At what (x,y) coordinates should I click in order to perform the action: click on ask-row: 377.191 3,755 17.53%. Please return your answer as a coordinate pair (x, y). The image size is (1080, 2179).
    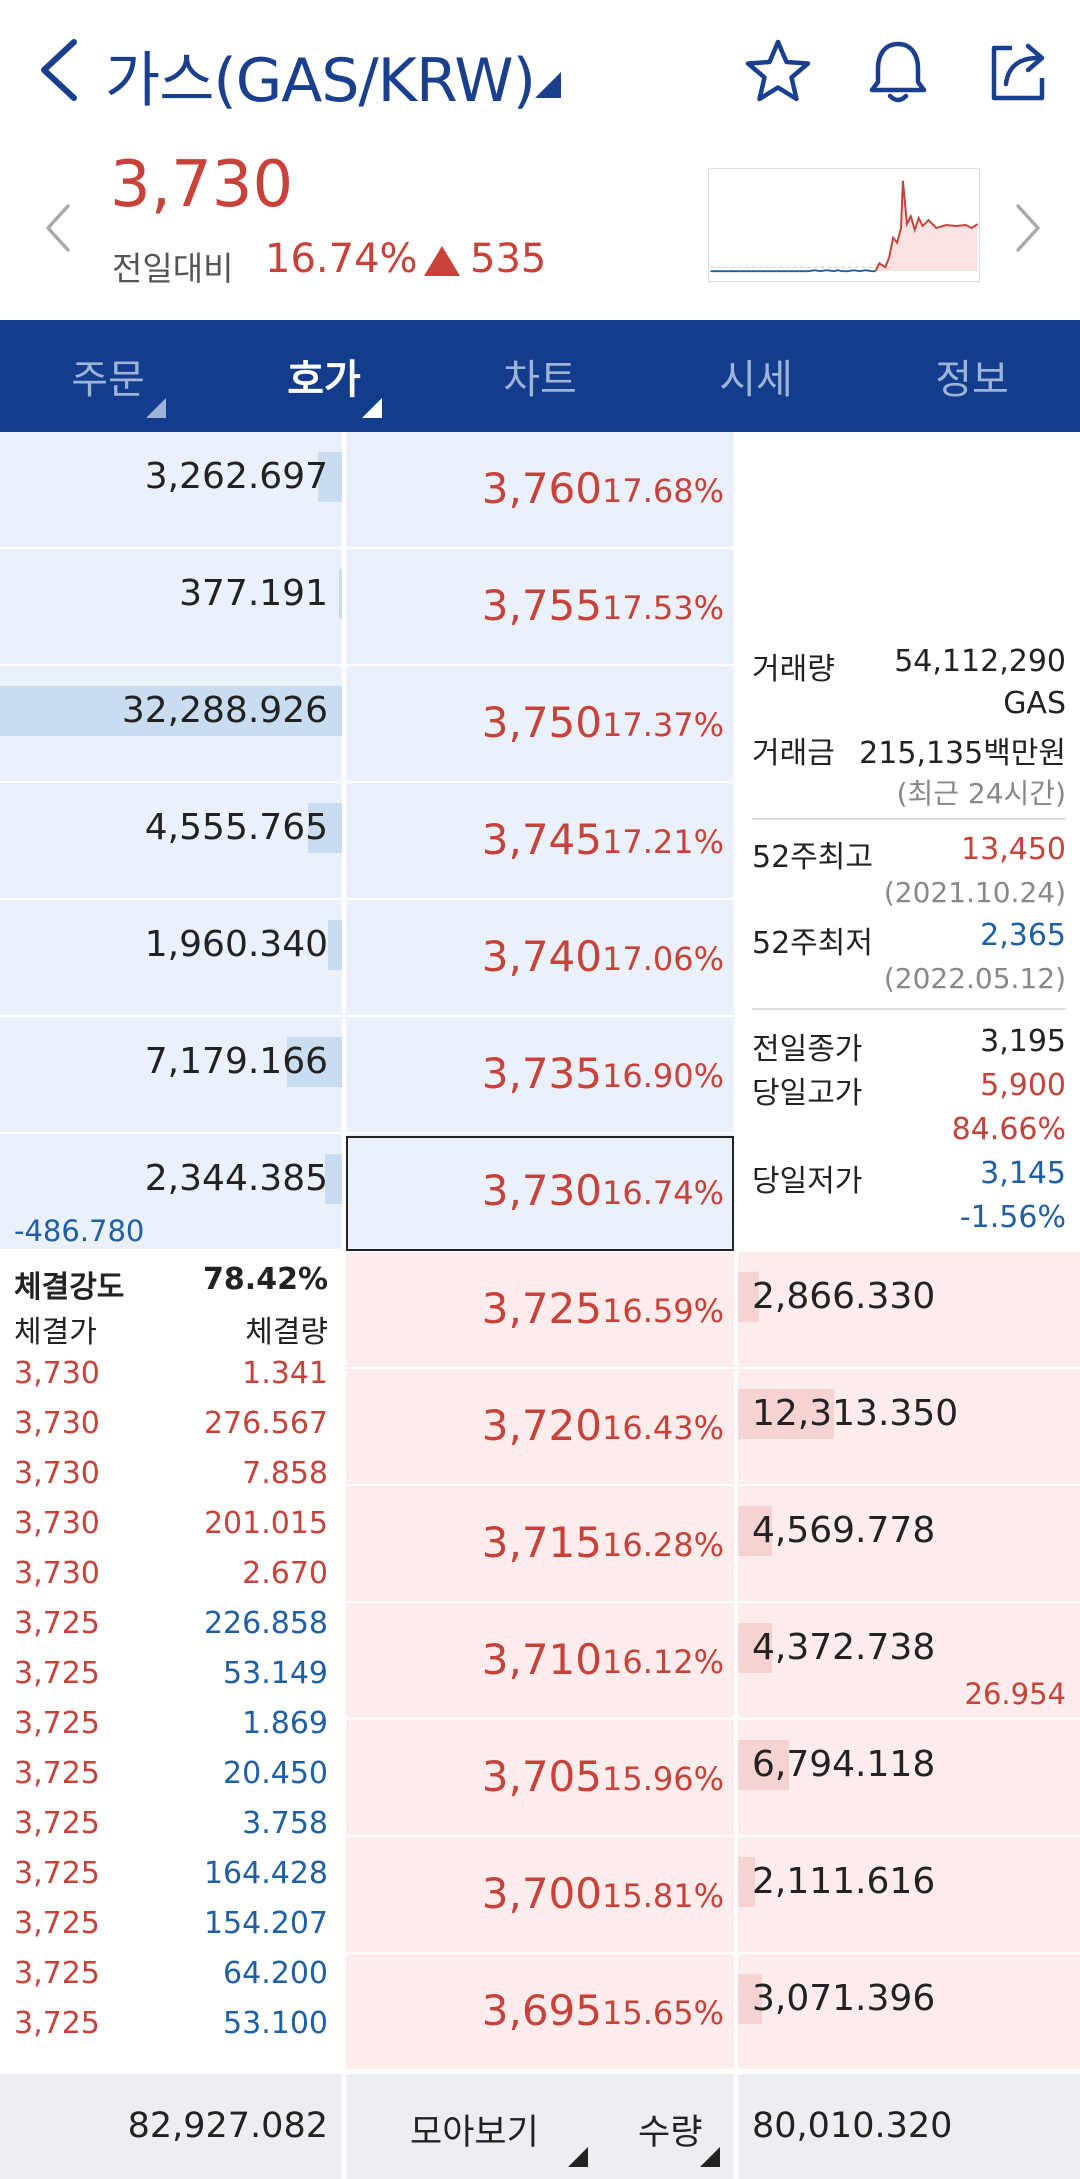
    Looking at the image, I should click on (540, 607).